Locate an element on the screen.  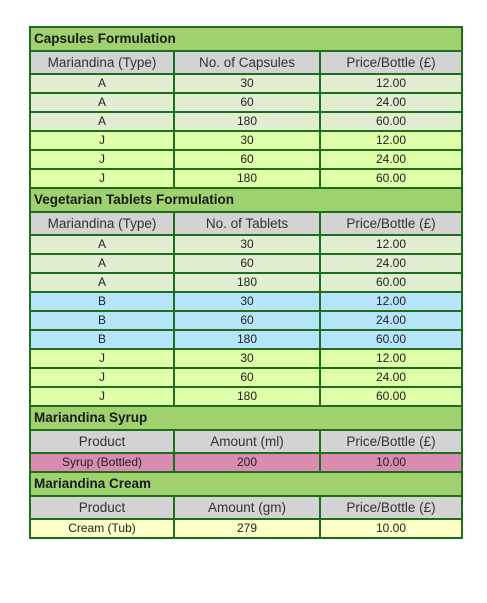
table-row: B 180 60.00 is located at coordinates (246, 339).